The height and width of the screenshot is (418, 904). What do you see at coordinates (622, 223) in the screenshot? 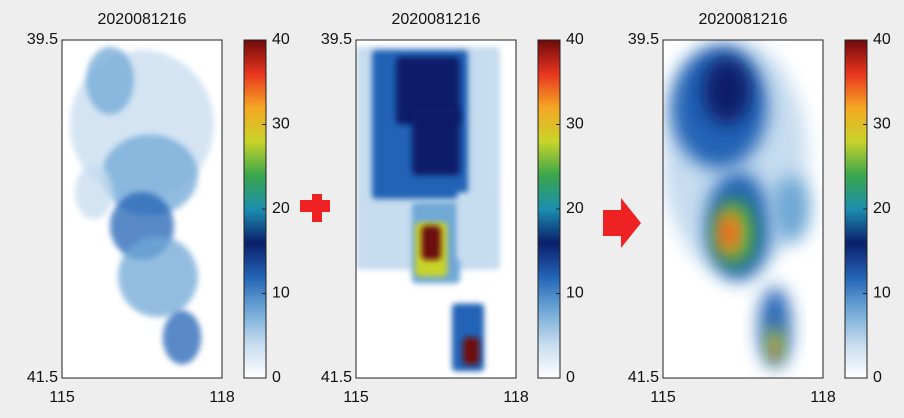
I see `right-arrow` at bounding box center [622, 223].